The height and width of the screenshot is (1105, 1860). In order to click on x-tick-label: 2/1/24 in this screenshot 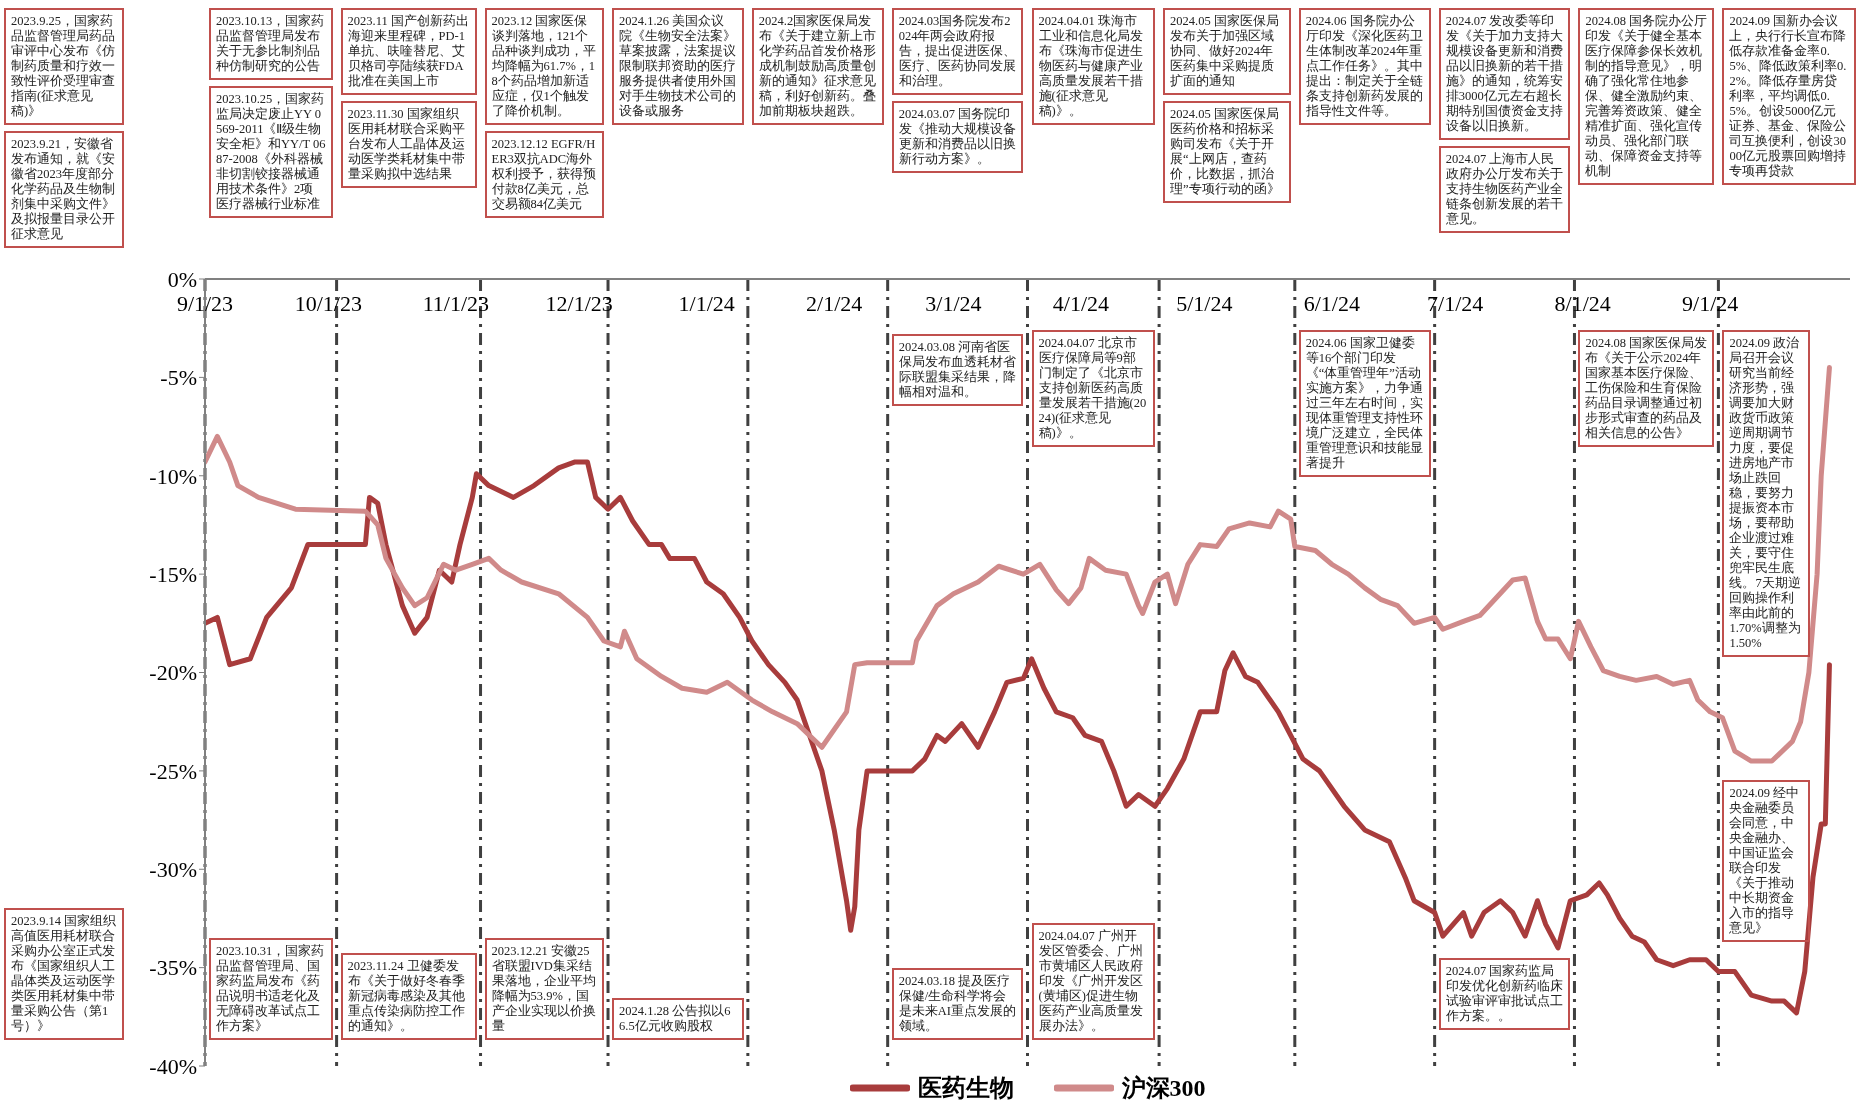, I will do `click(834, 303)`.